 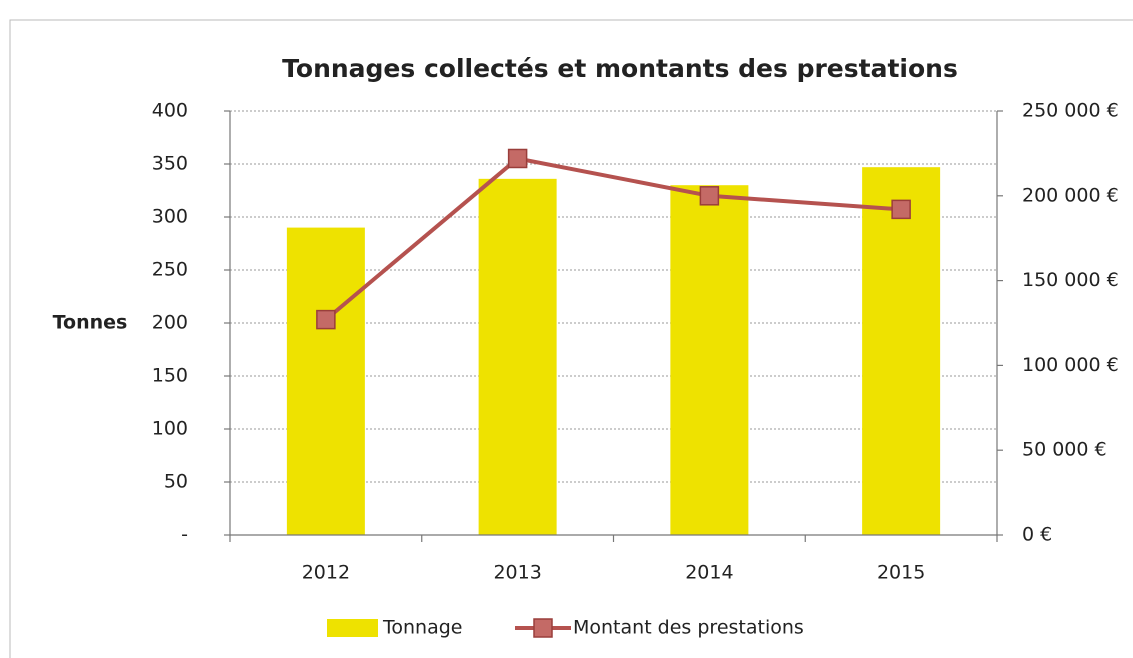 I want to click on y-tick-label: 250, so click(x=170, y=270).